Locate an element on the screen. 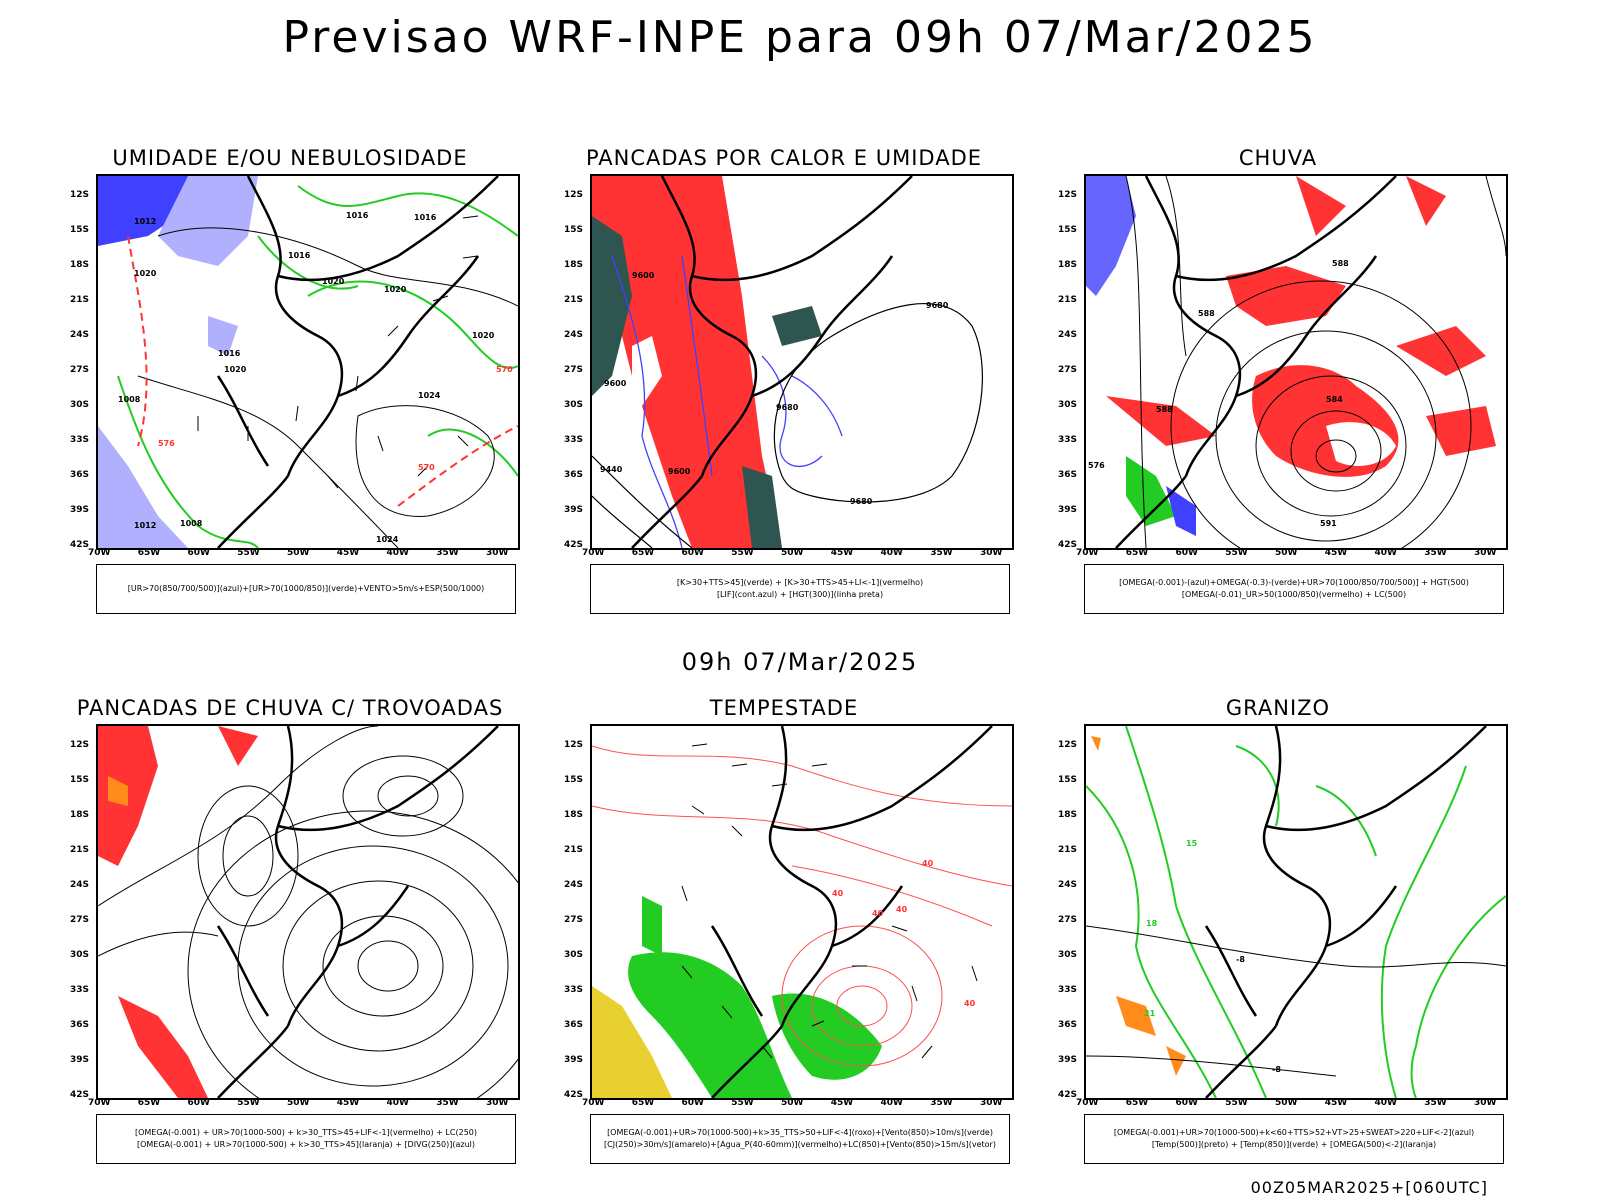  panel-trovoadas: PANCADAS DE CHUVA C/ TROVOADAS is located at coordinates (290, 936).